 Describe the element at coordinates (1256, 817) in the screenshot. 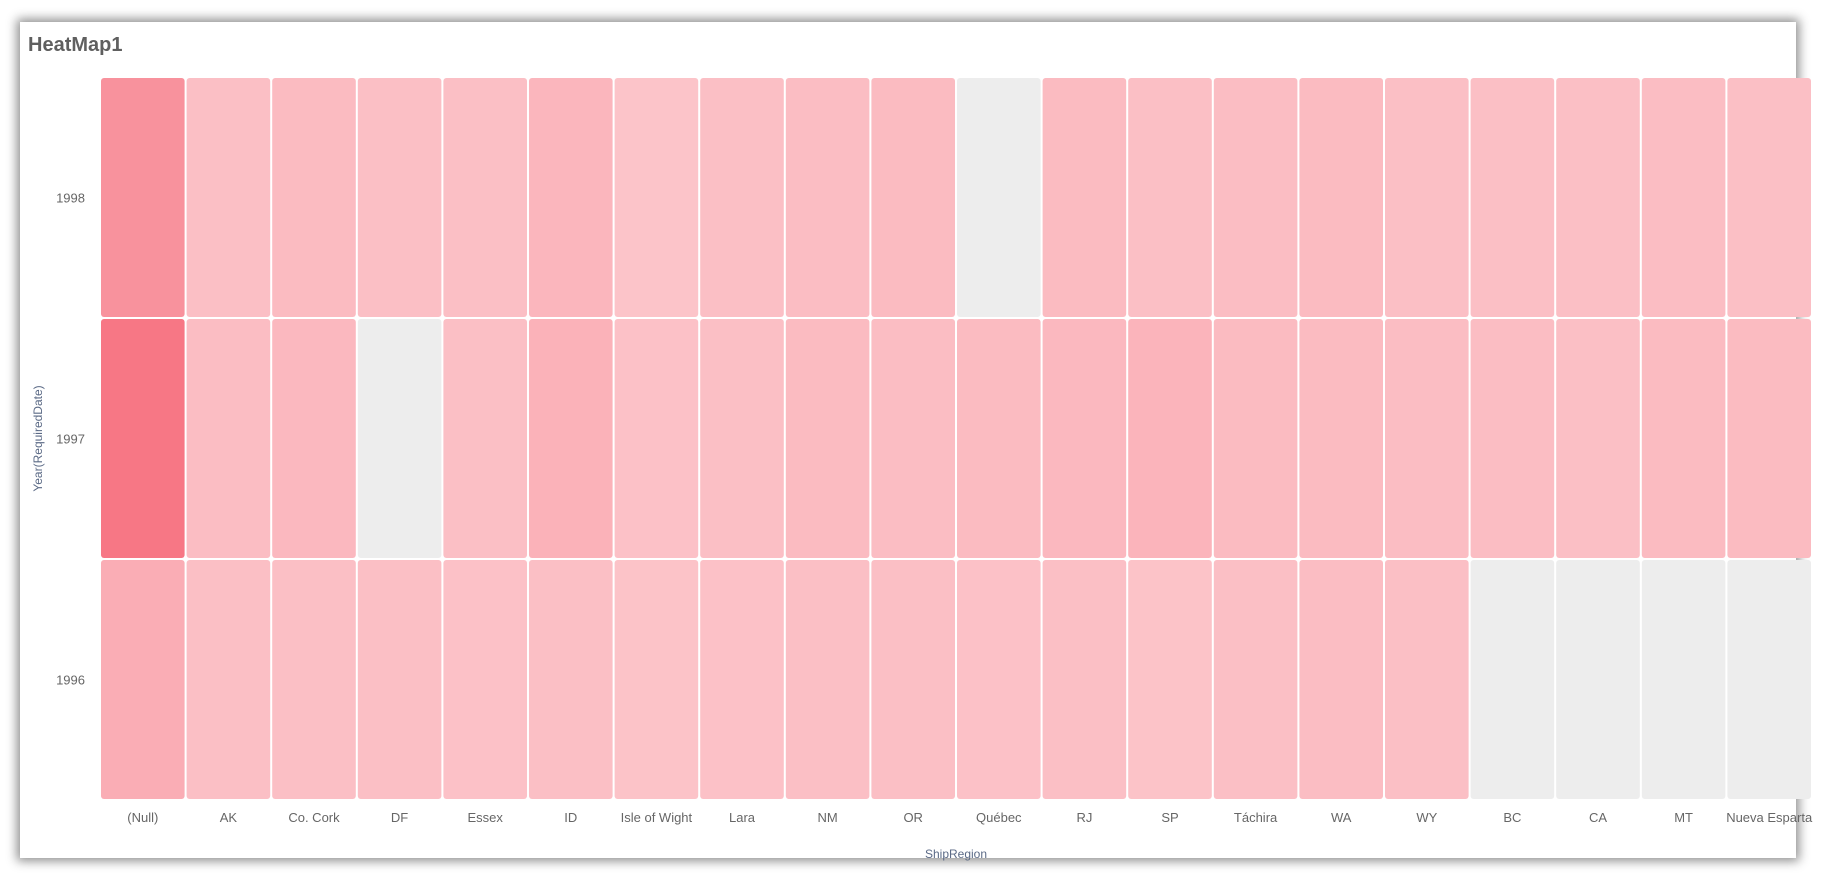

I see `x-tick-label: Táchira` at that location.